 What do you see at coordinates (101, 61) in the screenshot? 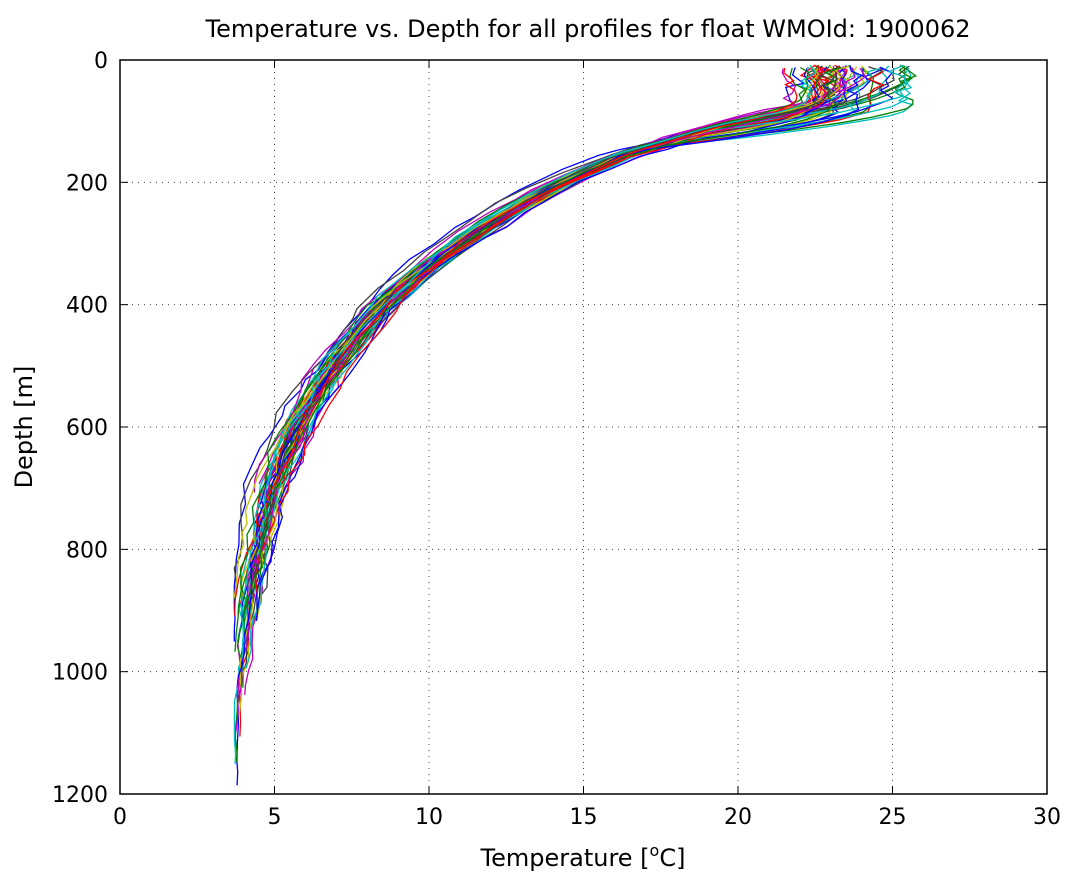
I see `y-tick-label: 0` at bounding box center [101, 61].